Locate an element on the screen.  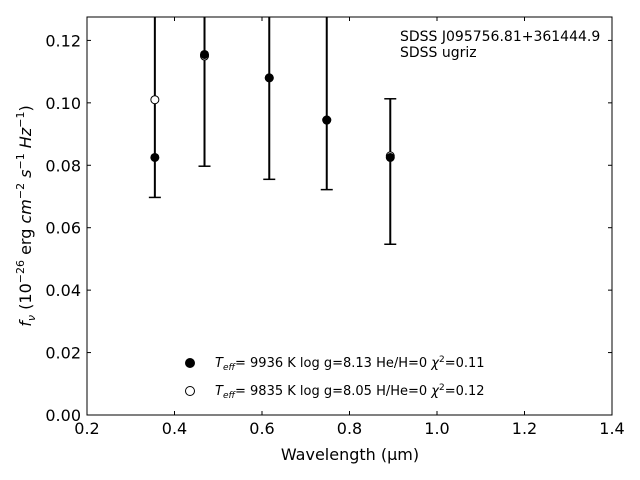
y-tick-label: 0.02 is located at coordinates (63, 353).